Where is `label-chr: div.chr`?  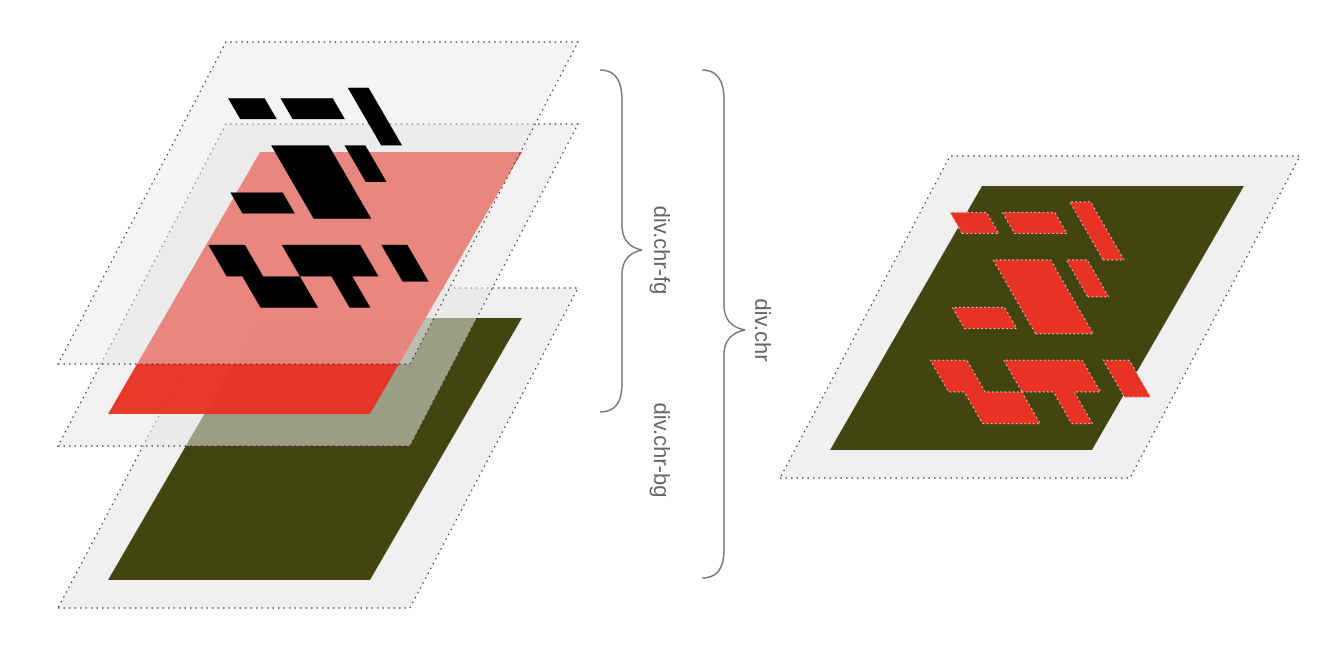 label-chr: div.chr is located at coordinates (762, 329).